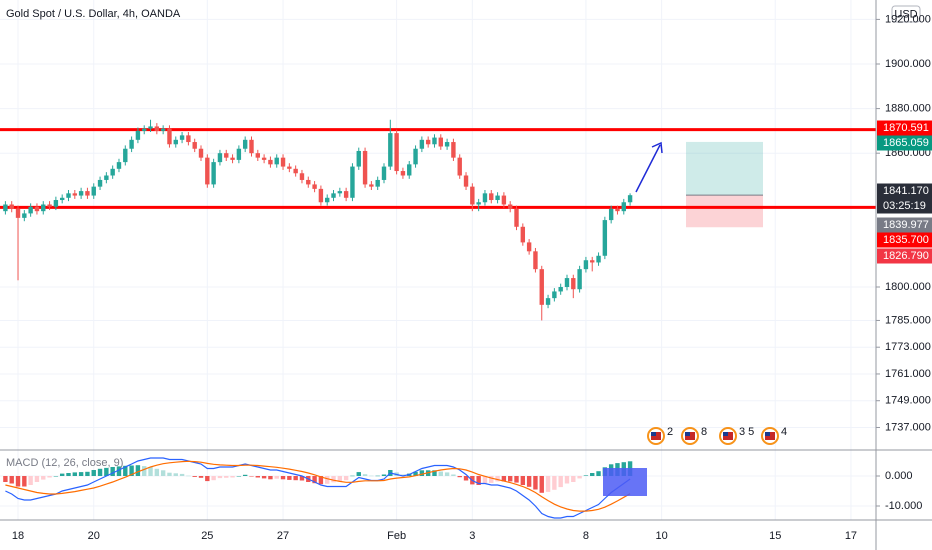 Image resolution: width=932 pixels, height=550 pixels. I want to click on price-tag-label: 1841.170, so click(906, 191).